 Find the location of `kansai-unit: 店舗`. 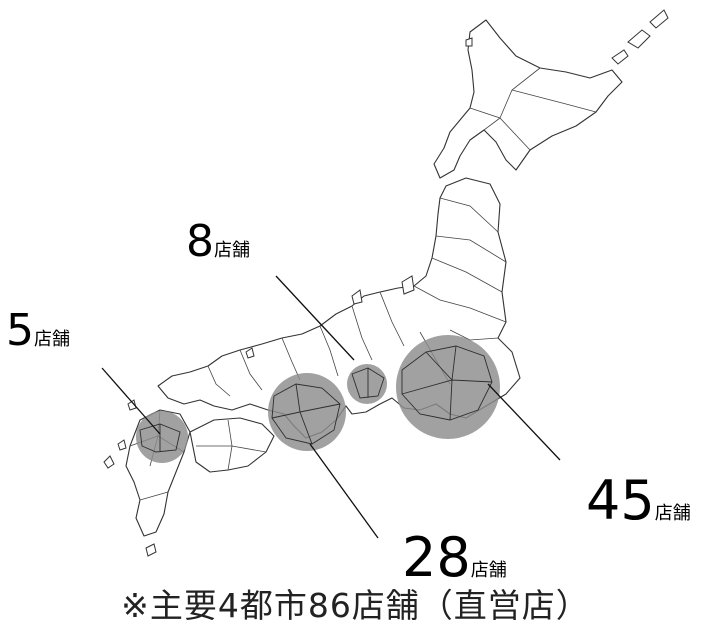

kansai-unit: 店舗 is located at coordinates (489, 570).